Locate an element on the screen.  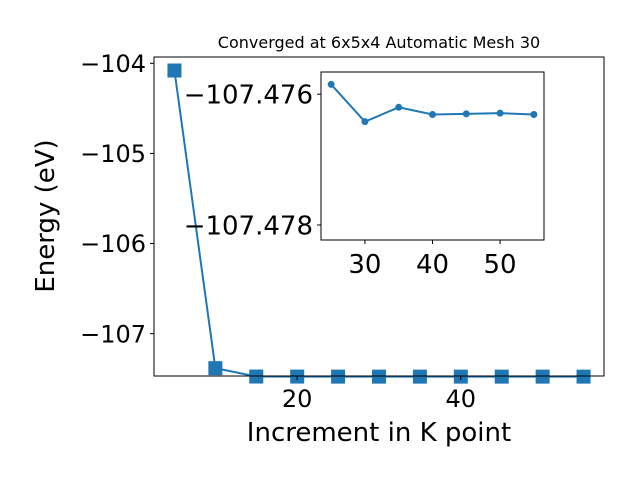
y-axis-label: Energy (eV) is located at coordinates (46, 215).